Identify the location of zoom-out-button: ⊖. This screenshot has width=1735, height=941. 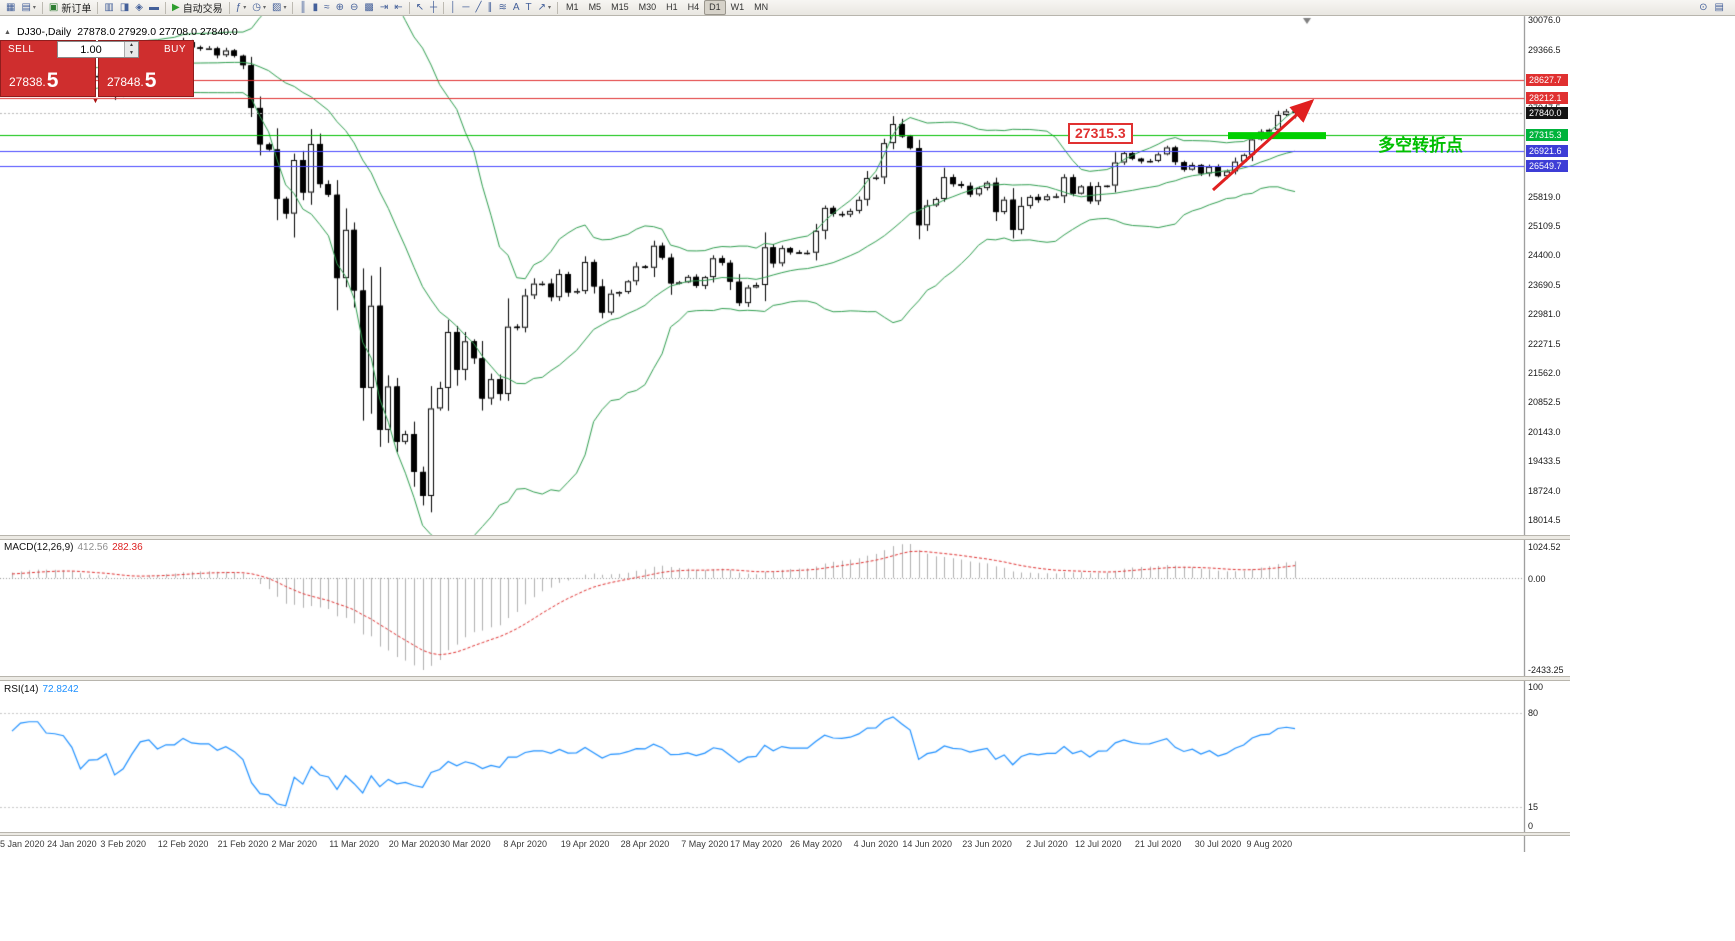
(354, 8).